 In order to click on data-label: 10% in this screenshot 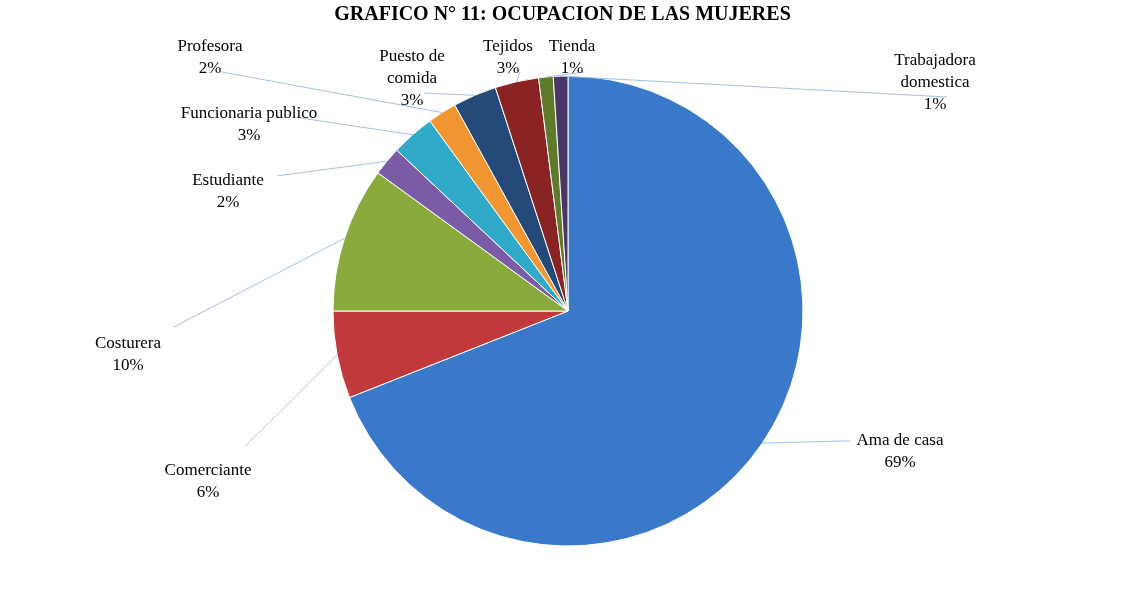, I will do `click(128, 364)`.